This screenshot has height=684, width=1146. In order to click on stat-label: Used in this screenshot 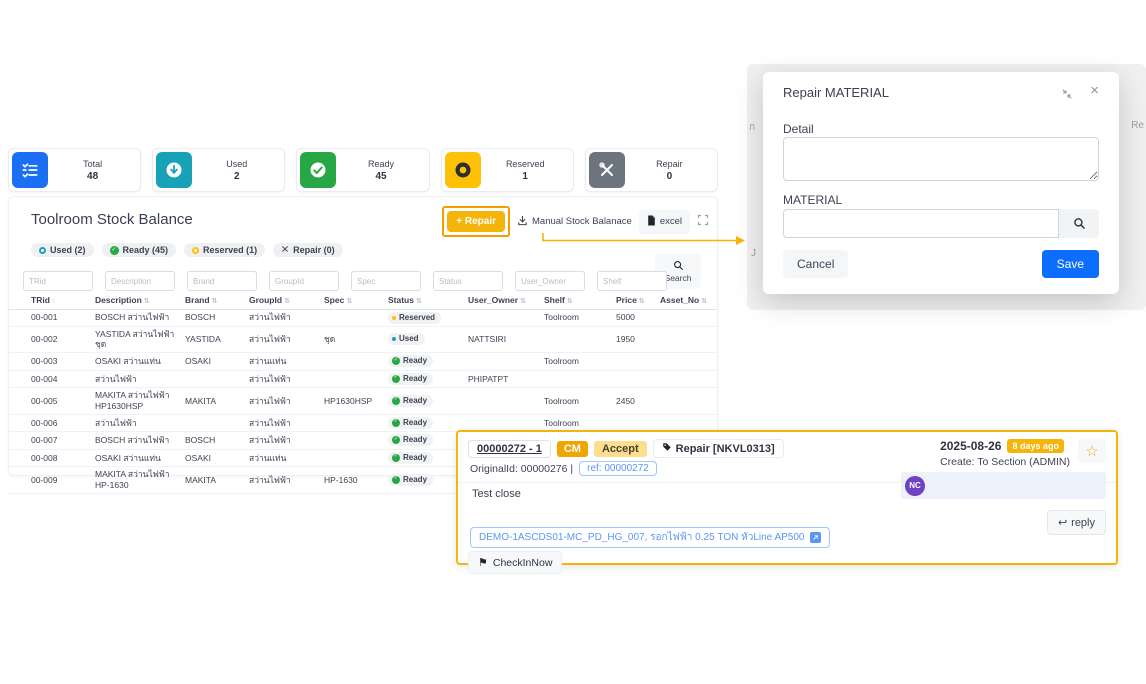, I will do `click(237, 163)`.